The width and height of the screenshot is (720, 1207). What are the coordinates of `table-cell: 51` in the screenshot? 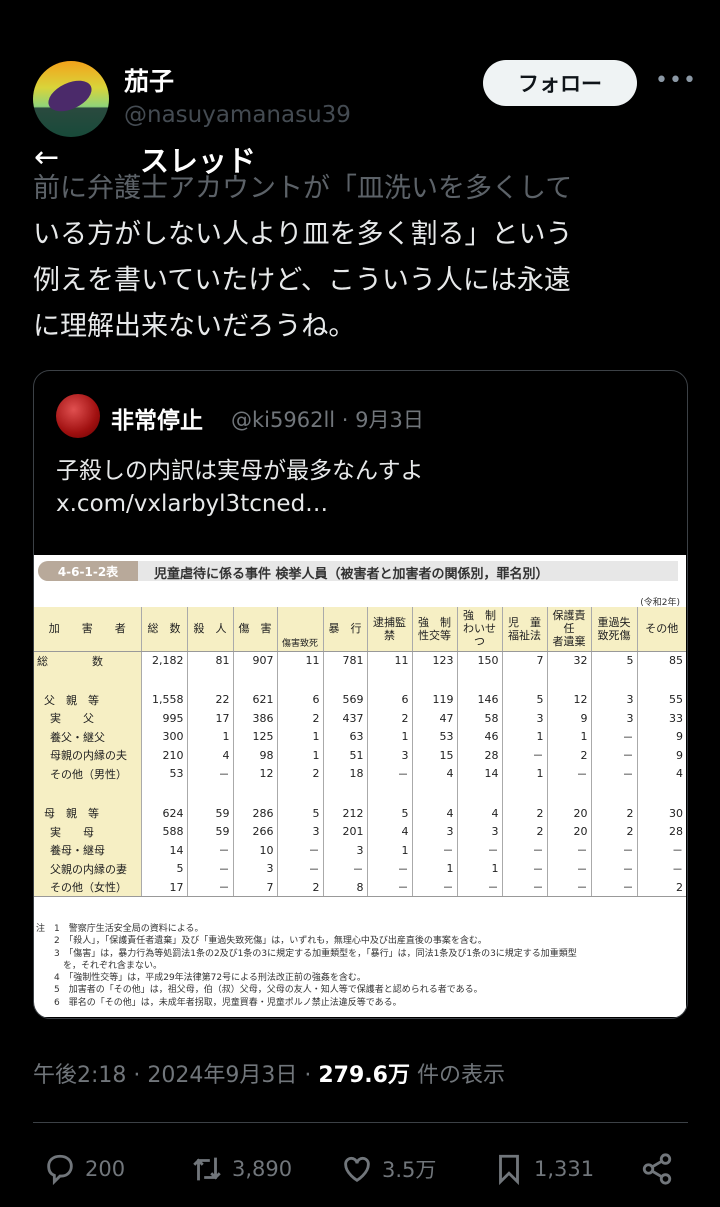 It's located at (344, 755).